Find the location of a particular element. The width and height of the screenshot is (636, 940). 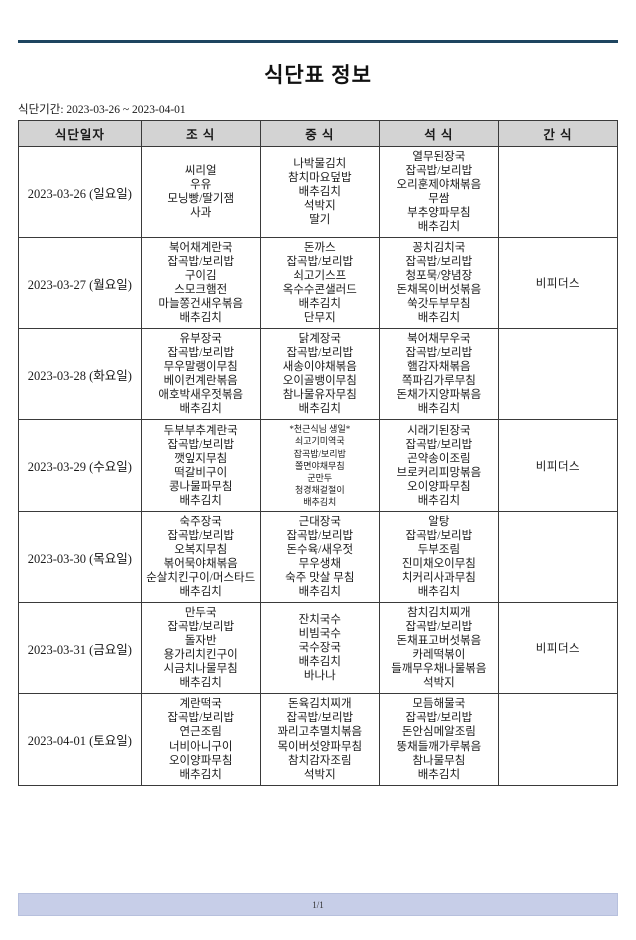

menu-item: 쪽파김가루무침 is located at coordinates (438, 381).